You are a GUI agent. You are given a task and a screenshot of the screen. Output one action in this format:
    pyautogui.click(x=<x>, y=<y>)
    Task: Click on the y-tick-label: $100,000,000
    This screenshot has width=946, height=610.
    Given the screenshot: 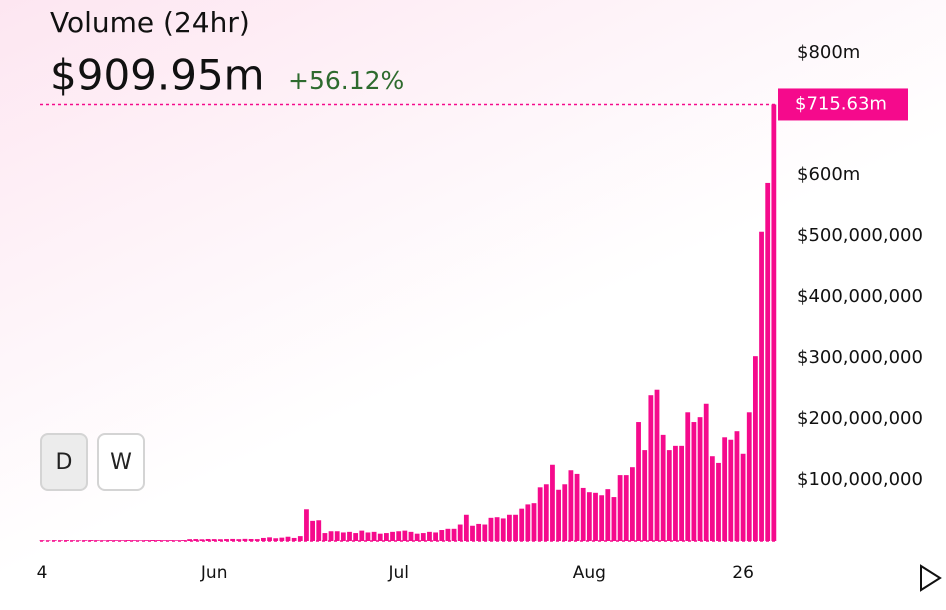 What is the action you would take?
    pyautogui.click(x=860, y=479)
    